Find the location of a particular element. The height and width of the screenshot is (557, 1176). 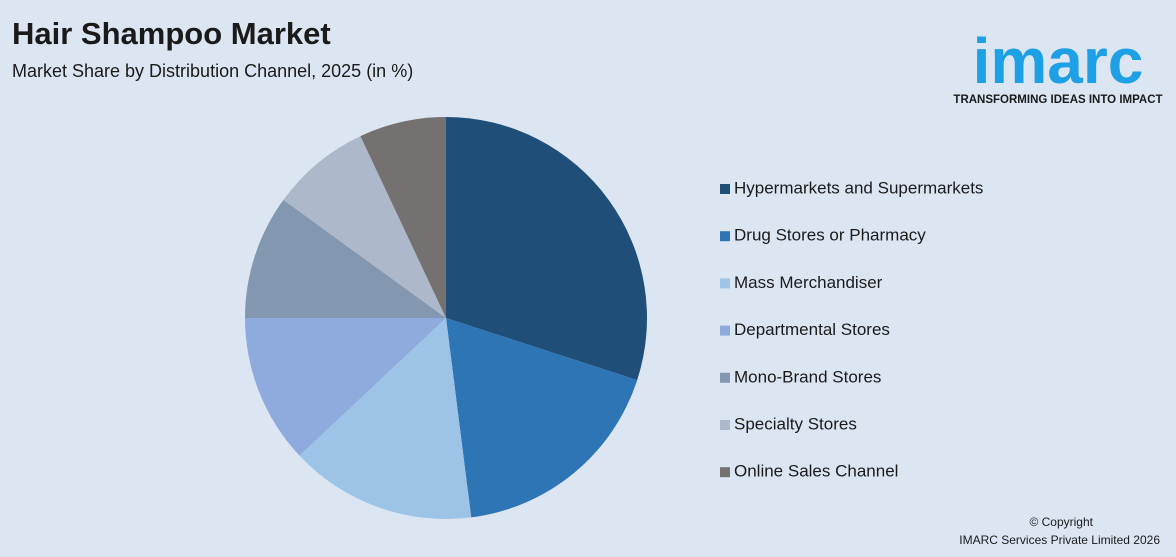

legend-label: Departmental Stores is located at coordinates (812, 329).